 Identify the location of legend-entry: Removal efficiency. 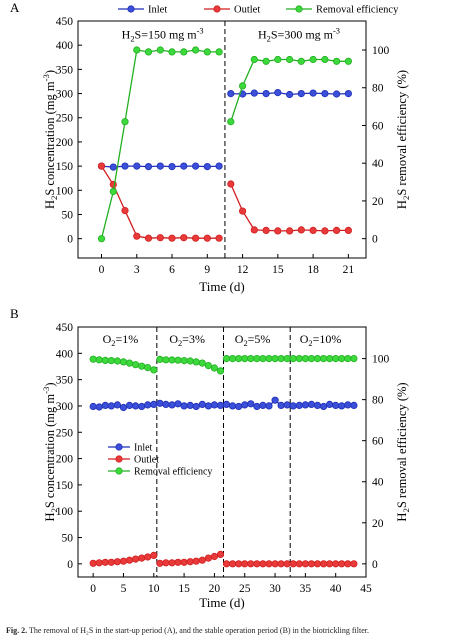
(357, 10).